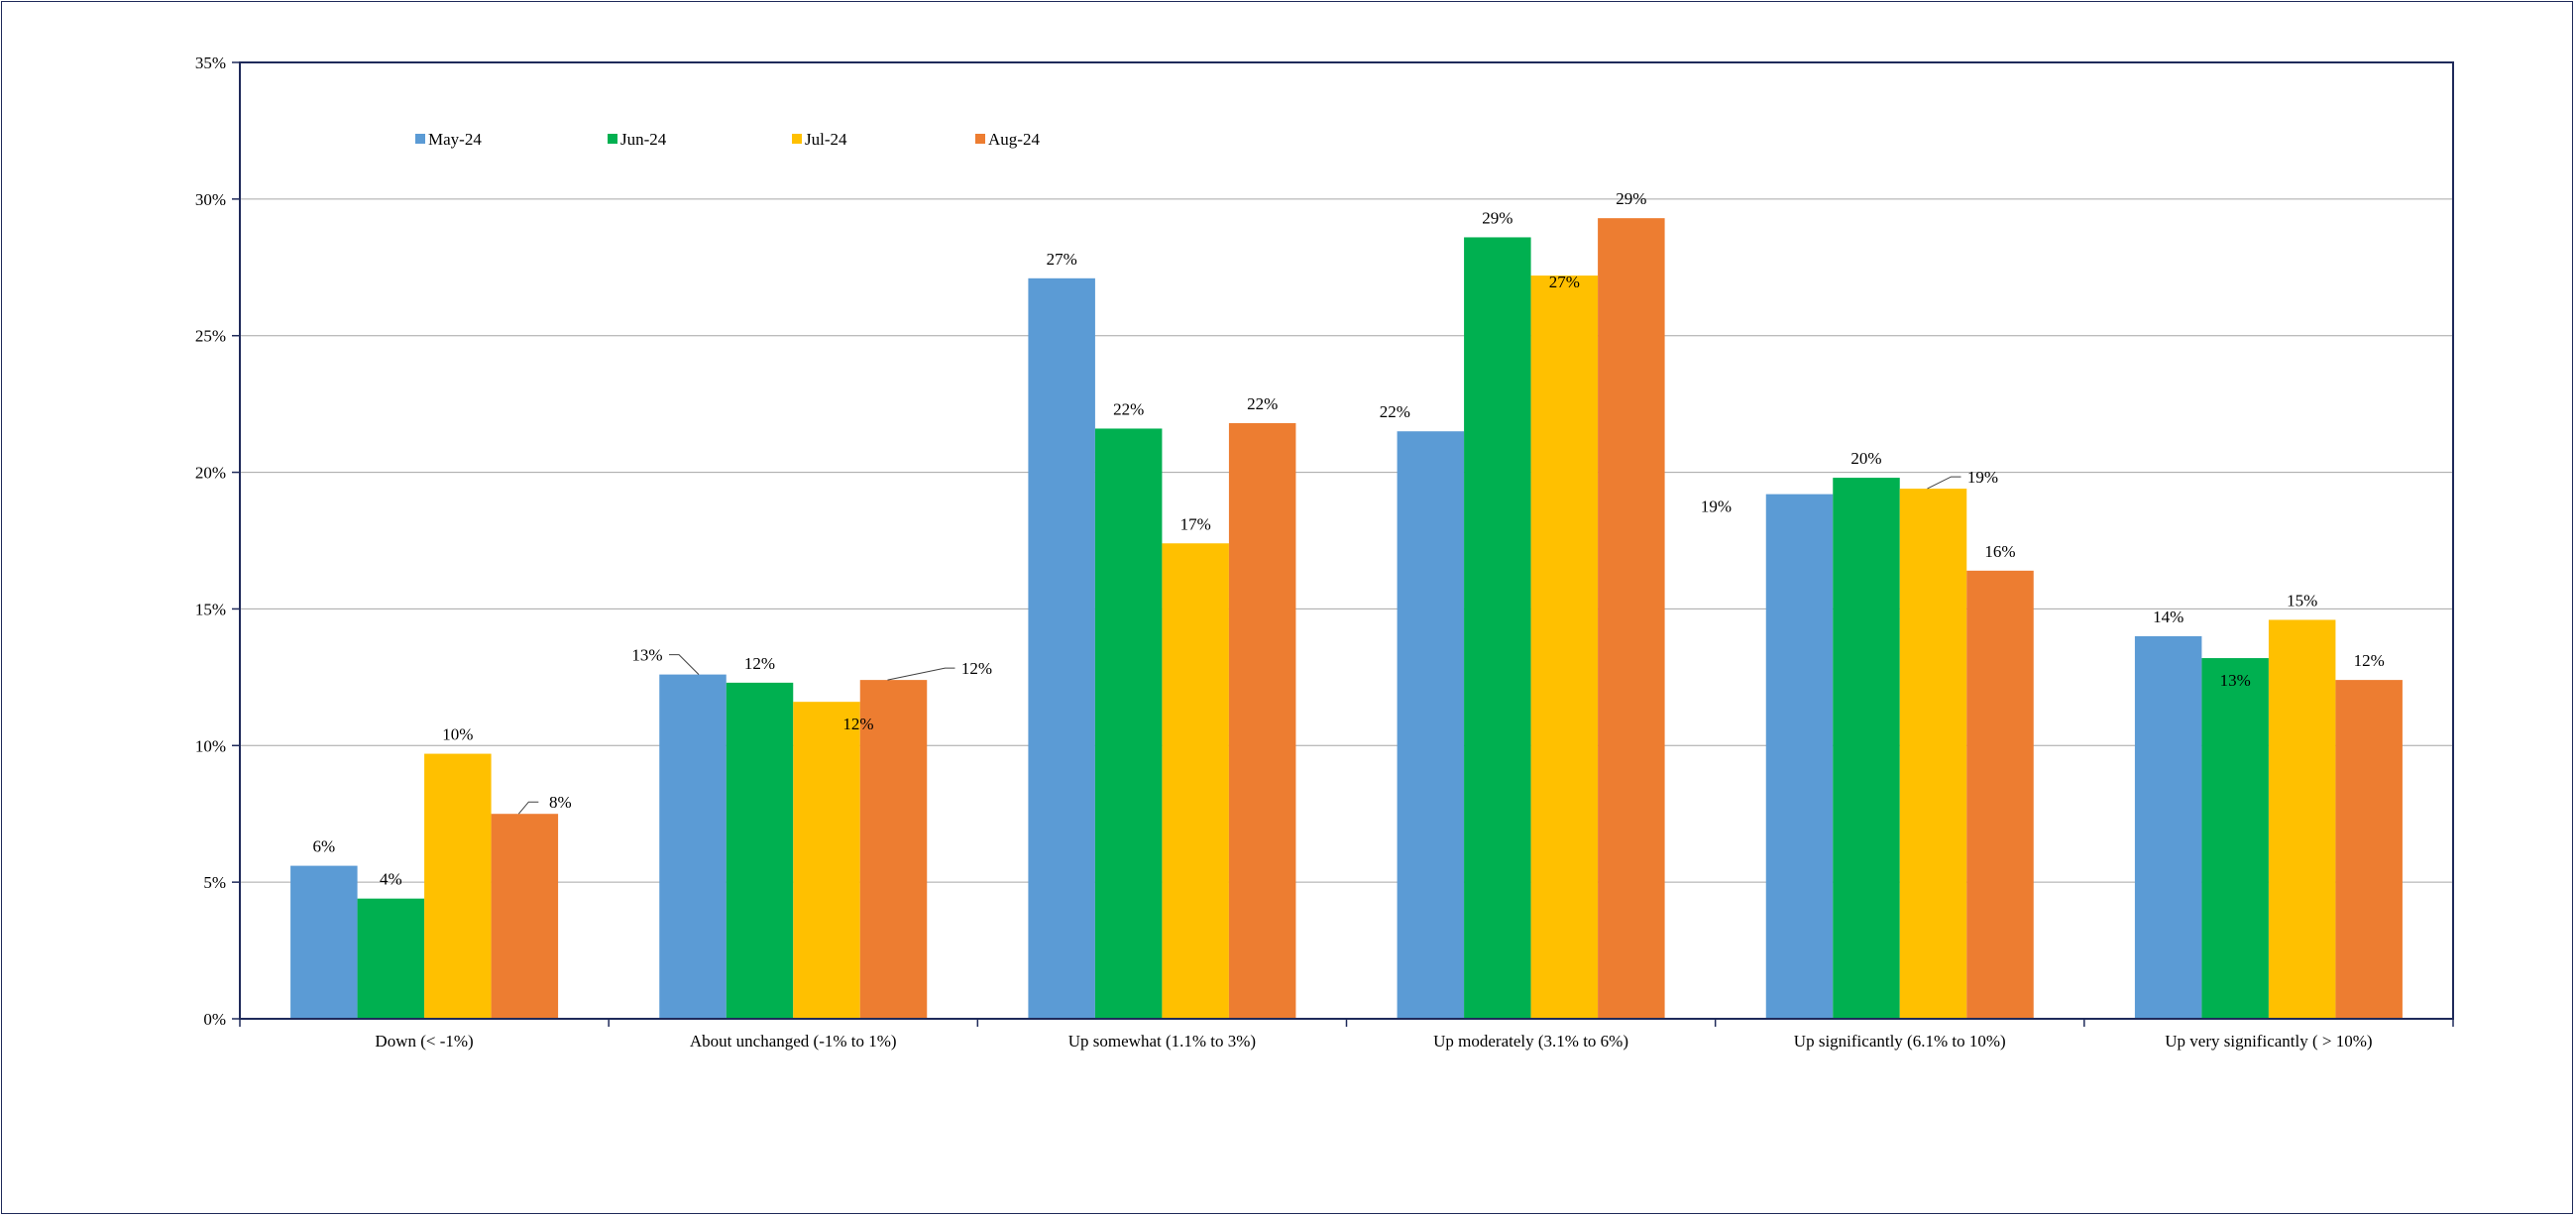  I want to click on y-tick-label: 0%, so click(214, 1019).